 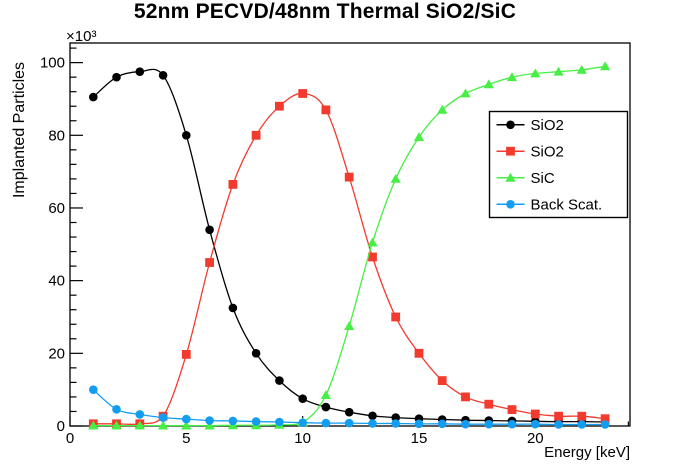 I want to click on y-tick-label: 60, so click(x=56, y=208).